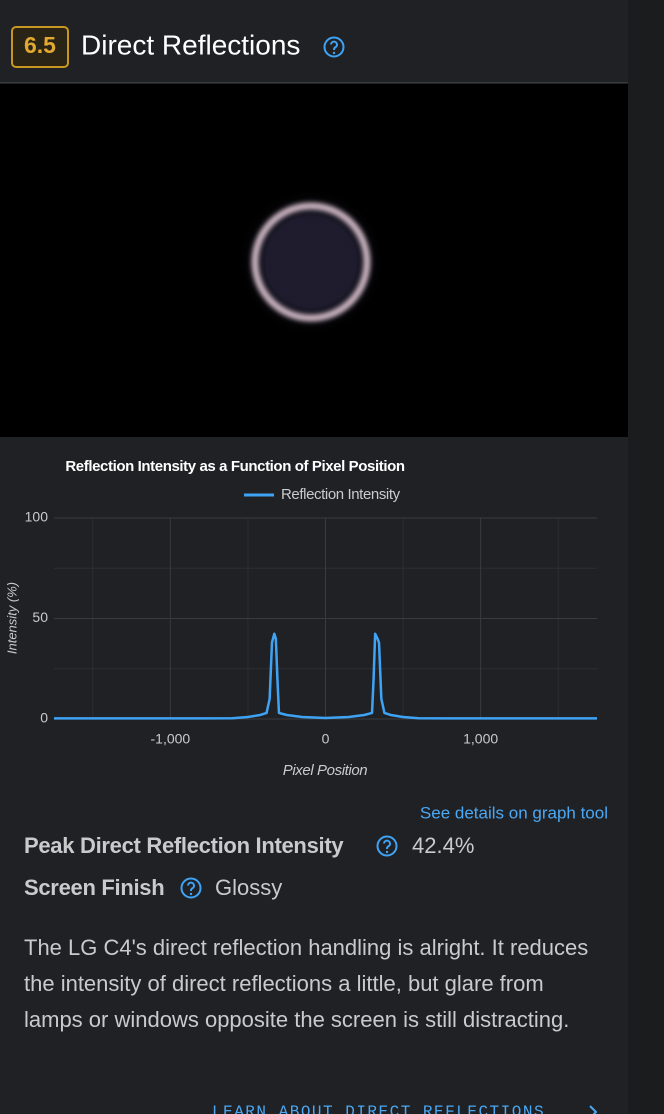  What do you see at coordinates (325, 676) in the screenshot?
I see `data-line` at bounding box center [325, 676].